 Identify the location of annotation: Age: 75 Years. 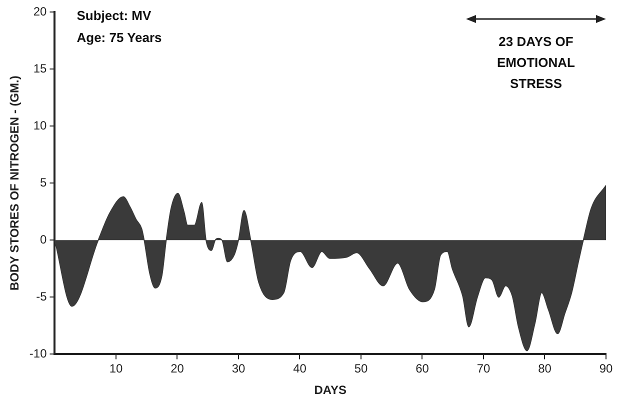
(119, 37).